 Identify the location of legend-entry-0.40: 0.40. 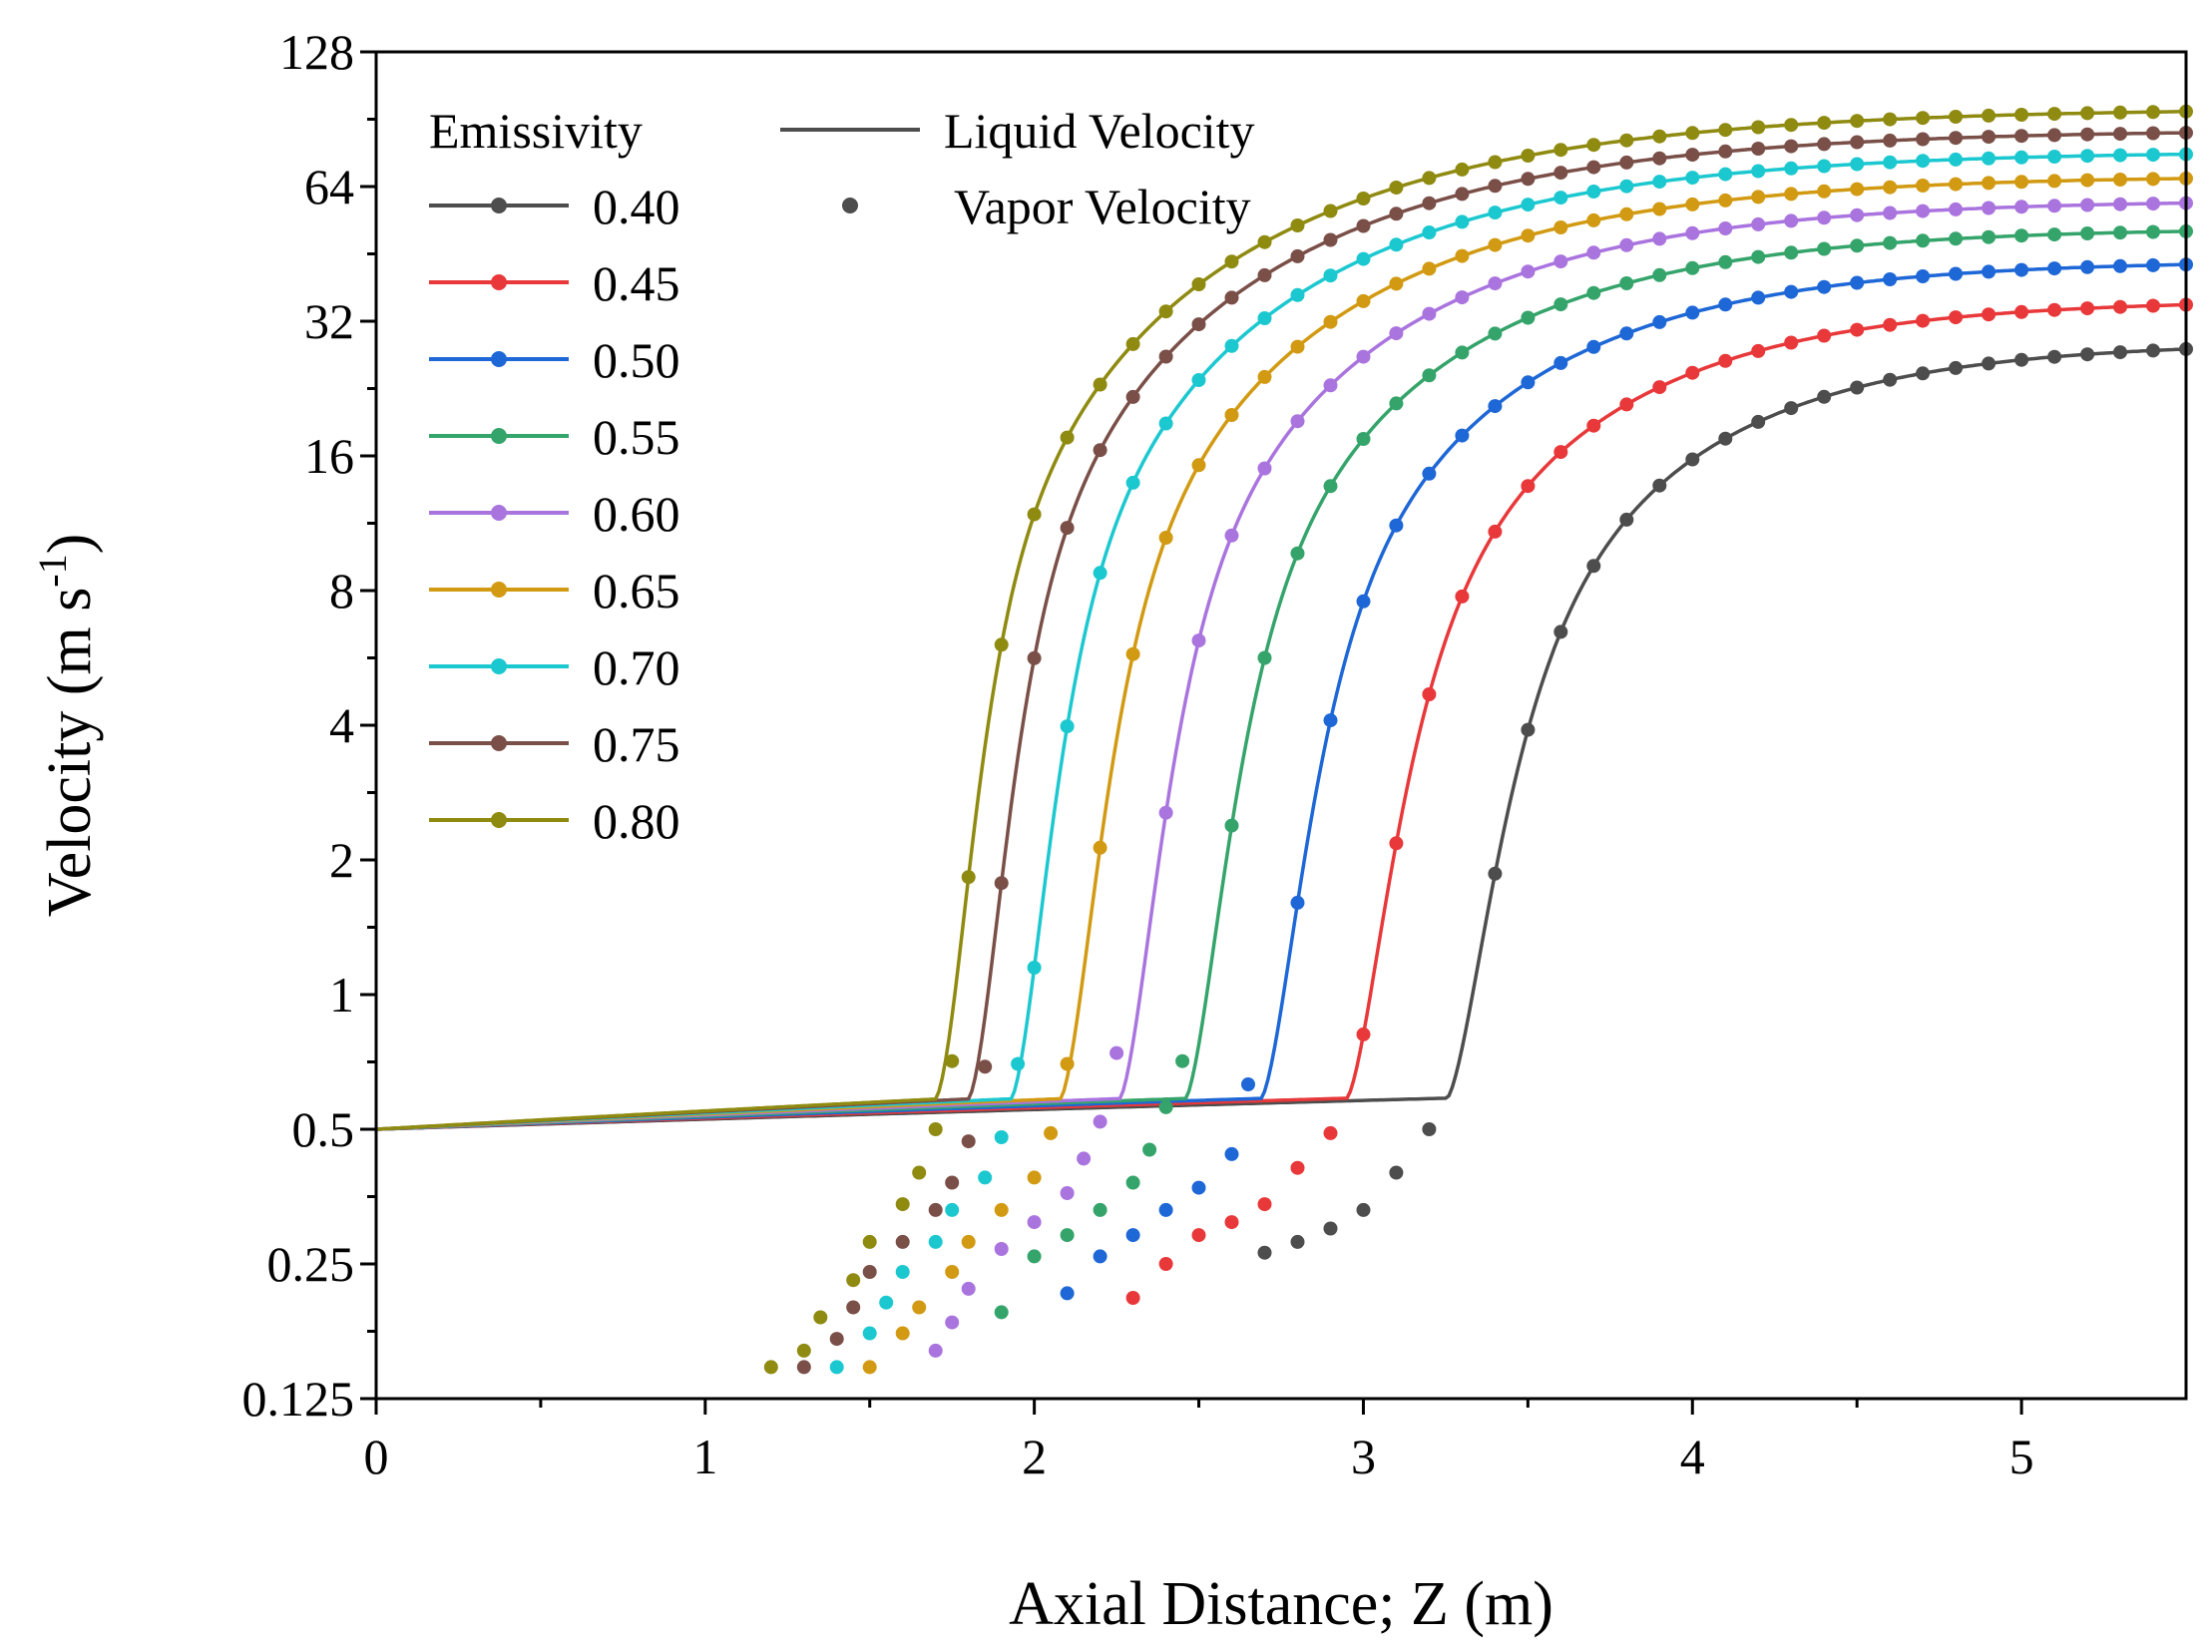
(555, 206).